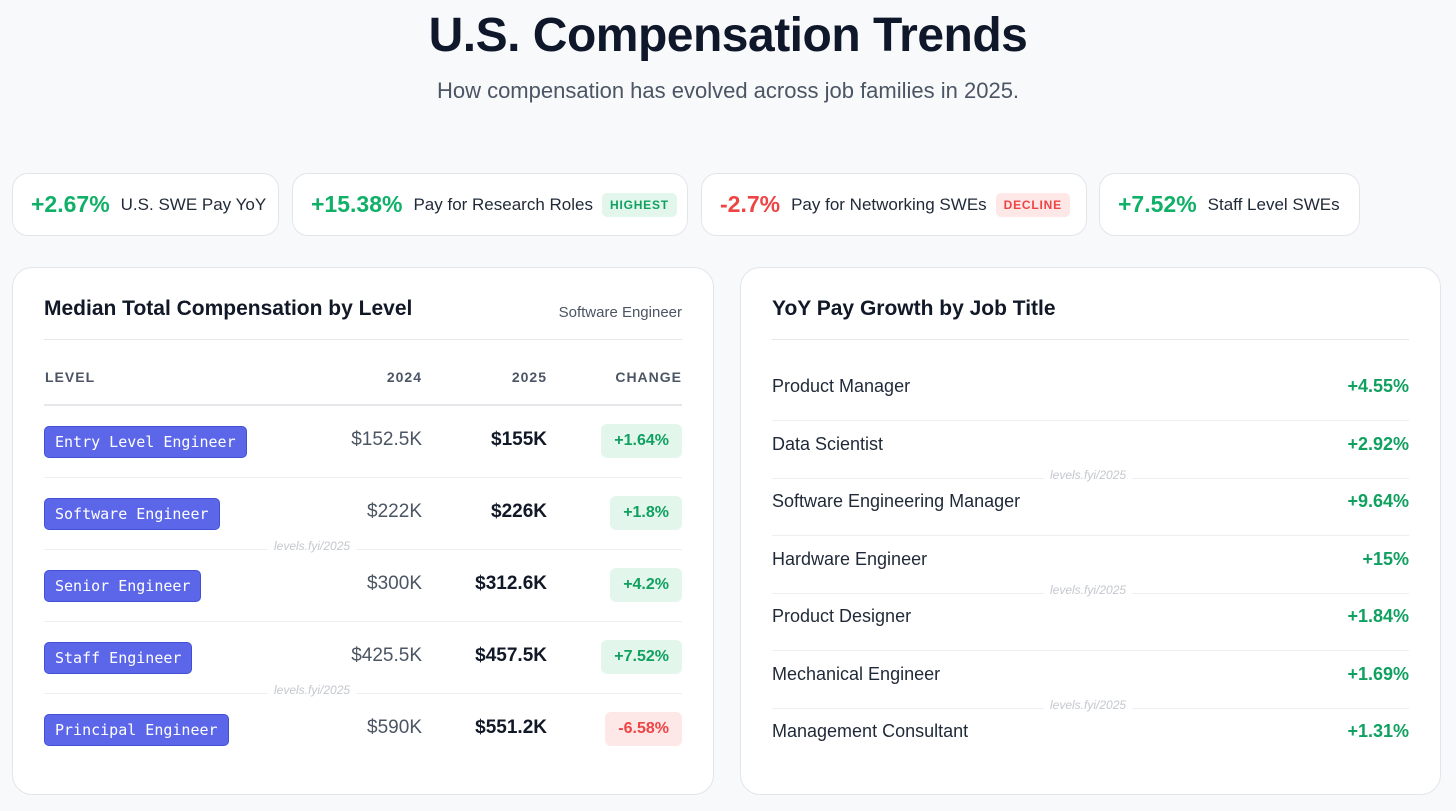 This screenshot has height=811, width=1456. What do you see at coordinates (1378, 616) in the screenshot?
I see `growth-value: +1.84%` at bounding box center [1378, 616].